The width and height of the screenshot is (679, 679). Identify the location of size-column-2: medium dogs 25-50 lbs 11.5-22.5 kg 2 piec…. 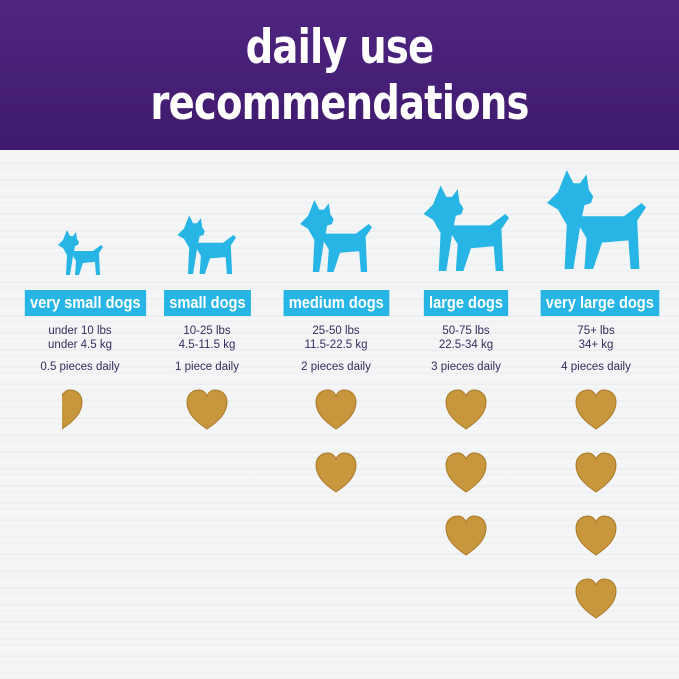
(336, 266).